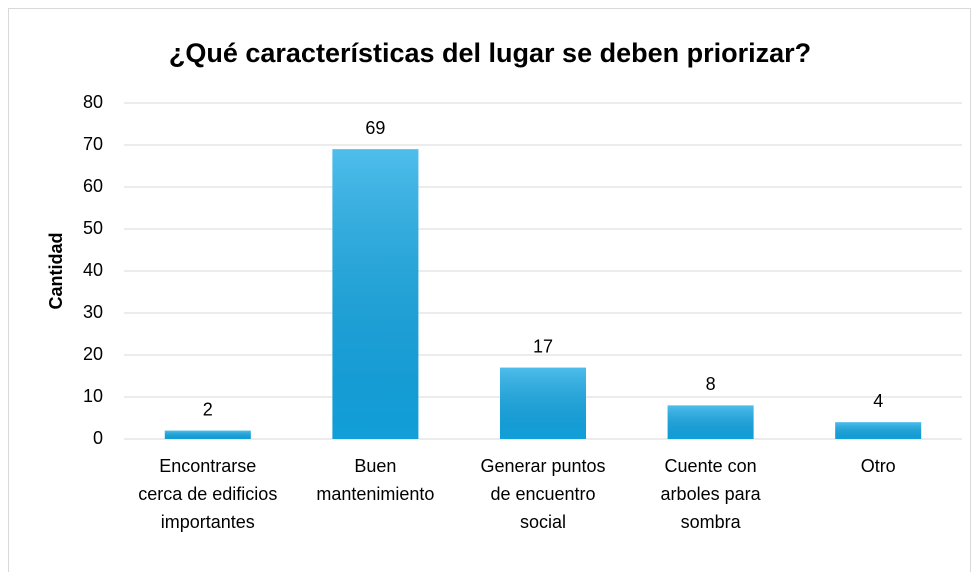 This screenshot has height=572, width=978. Describe the element at coordinates (93, 270) in the screenshot. I see `y-tick-label: 40` at that location.